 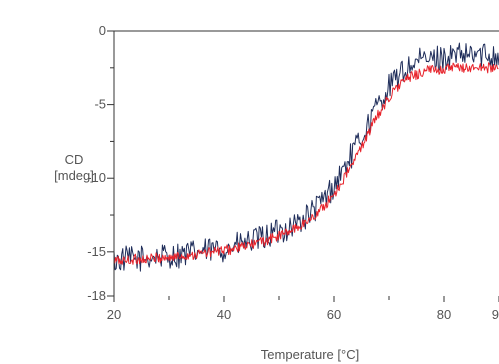 I want to click on x-axis-label: Temperature [°C], so click(x=310, y=354).